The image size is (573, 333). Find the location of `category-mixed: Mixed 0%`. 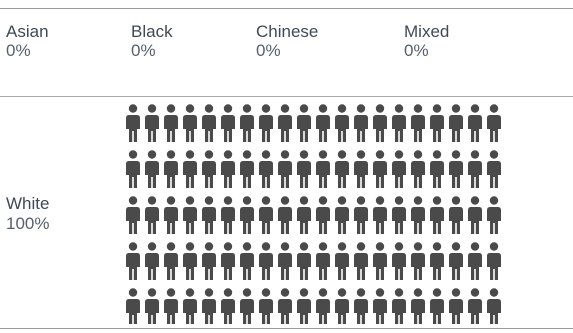

category-mixed: Mixed 0% is located at coordinates (426, 41).